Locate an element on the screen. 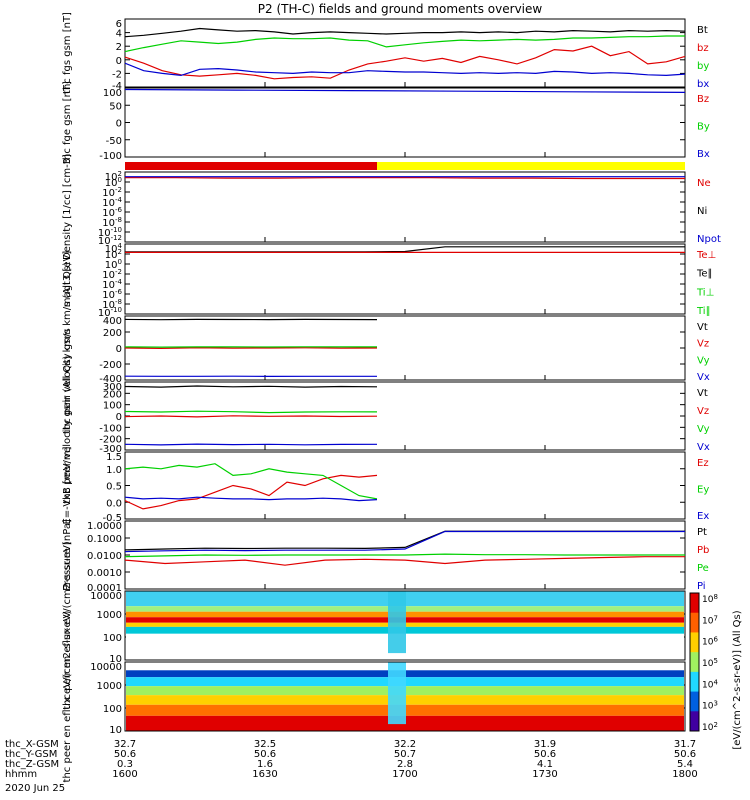 This screenshot has width=750, height=800. legend-label: Ez is located at coordinates (703, 463).